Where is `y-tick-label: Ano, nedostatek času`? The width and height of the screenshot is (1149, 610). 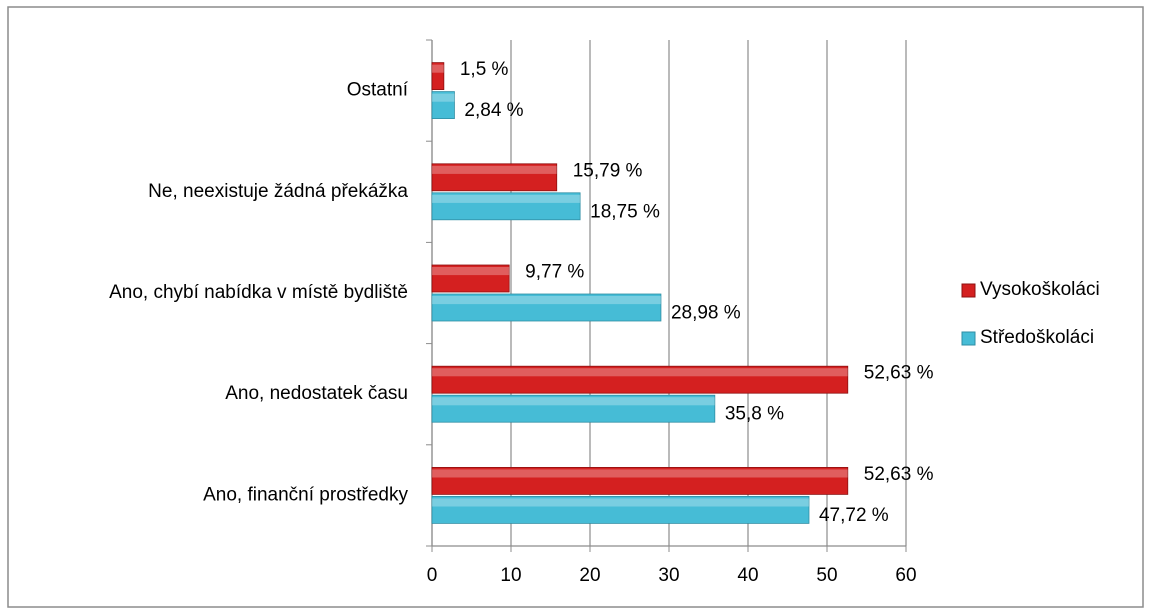 y-tick-label: Ano, nedostatek času is located at coordinates (316, 393).